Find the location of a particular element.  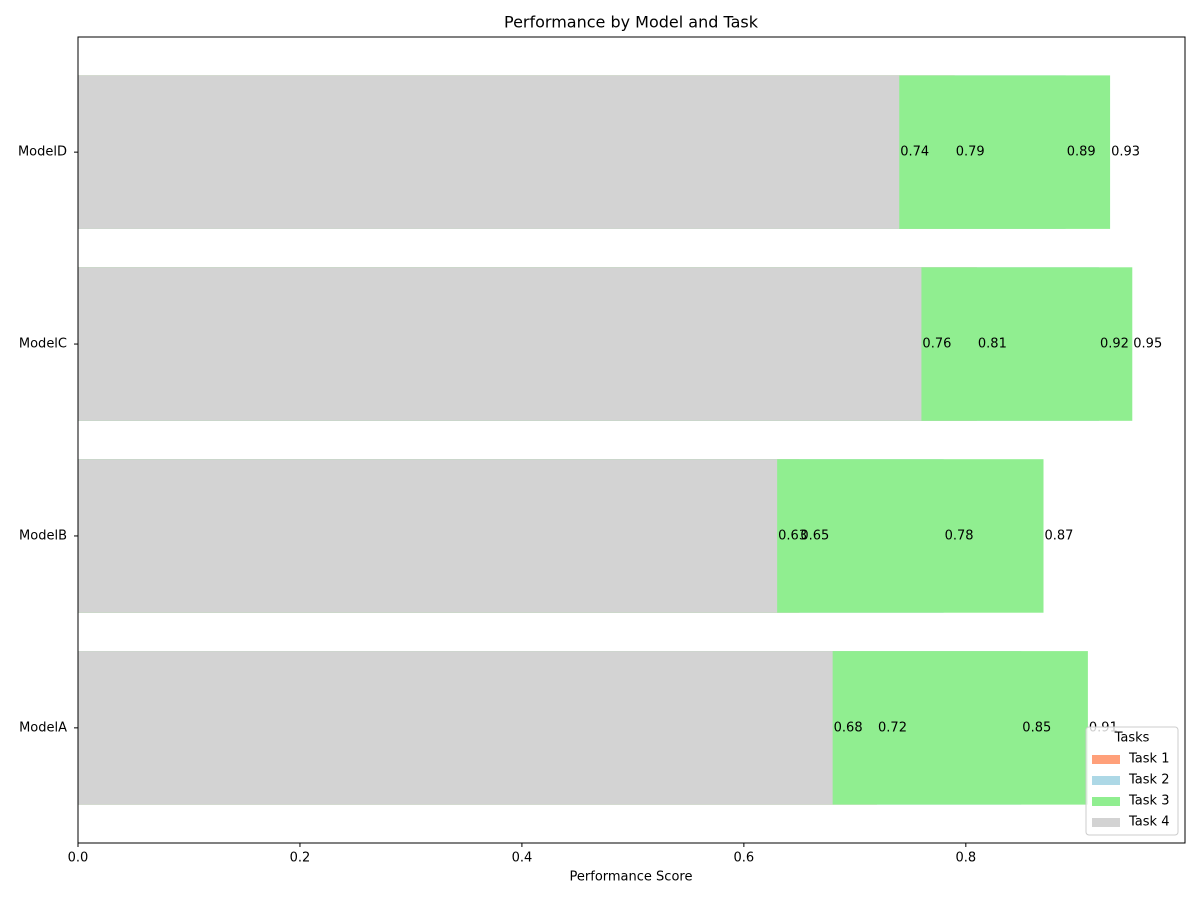

legend-label: Task 4 is located at coordinates (1148, 822).